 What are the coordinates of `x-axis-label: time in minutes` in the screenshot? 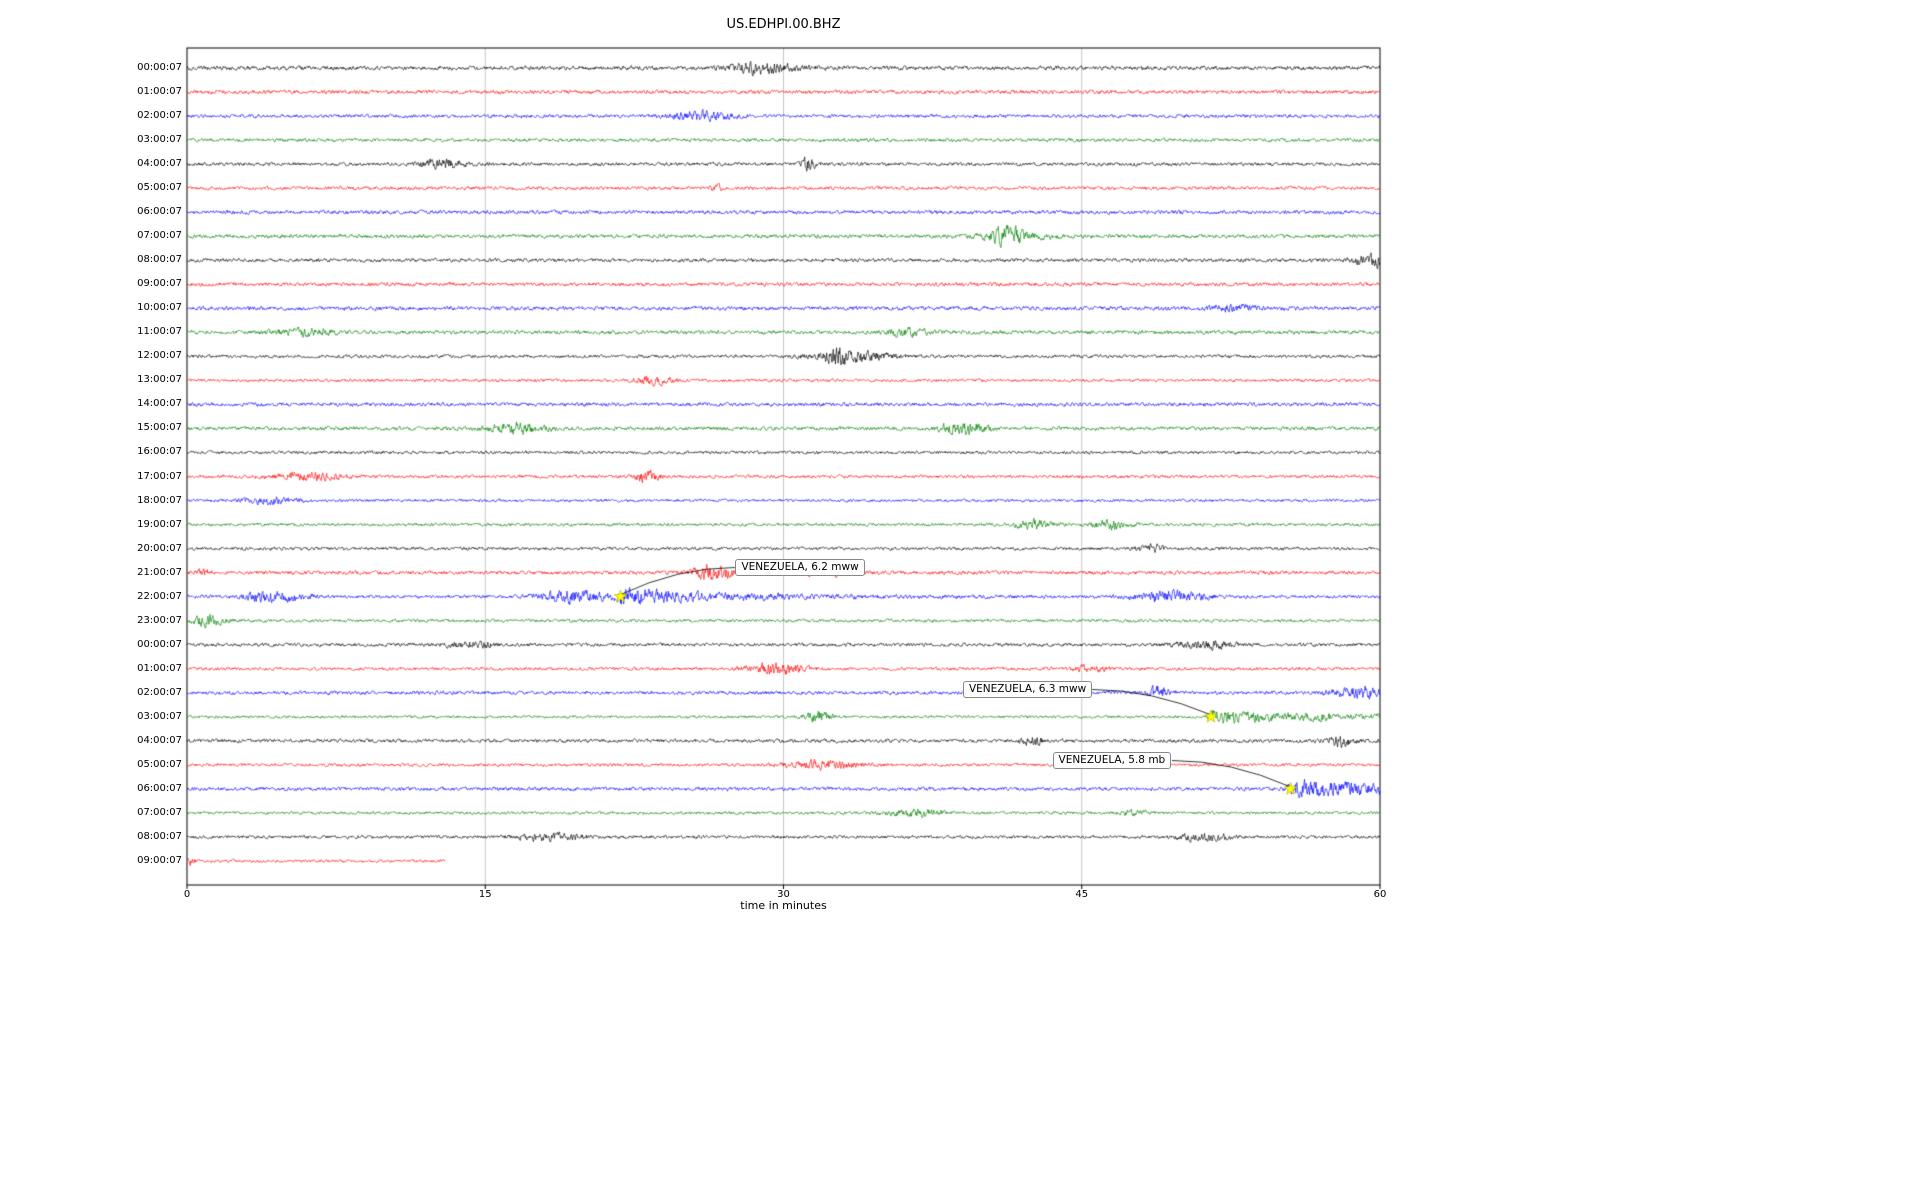 It's located at (783, 905).